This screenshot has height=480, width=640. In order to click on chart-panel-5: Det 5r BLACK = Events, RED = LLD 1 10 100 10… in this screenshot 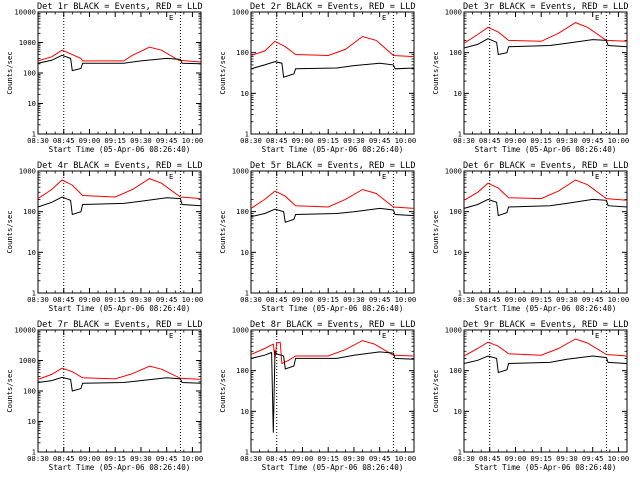, I will do `click(317, 237)`.